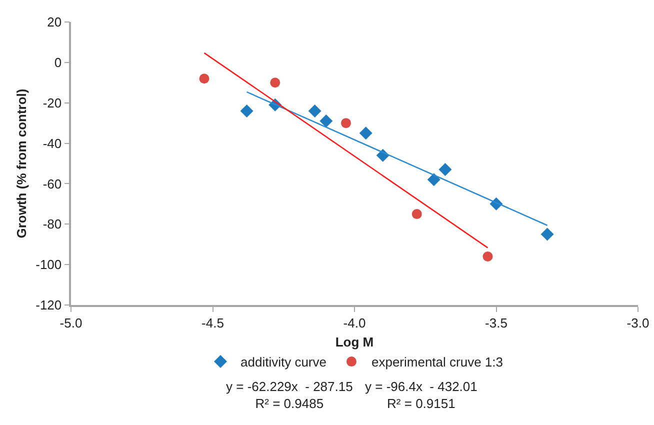 This screenshot has height=425, width=654. What do you see at coordinates (213, 322) in the screenshot?
I see `x-tick-label: -4.5` at bounding box center [213, 322].